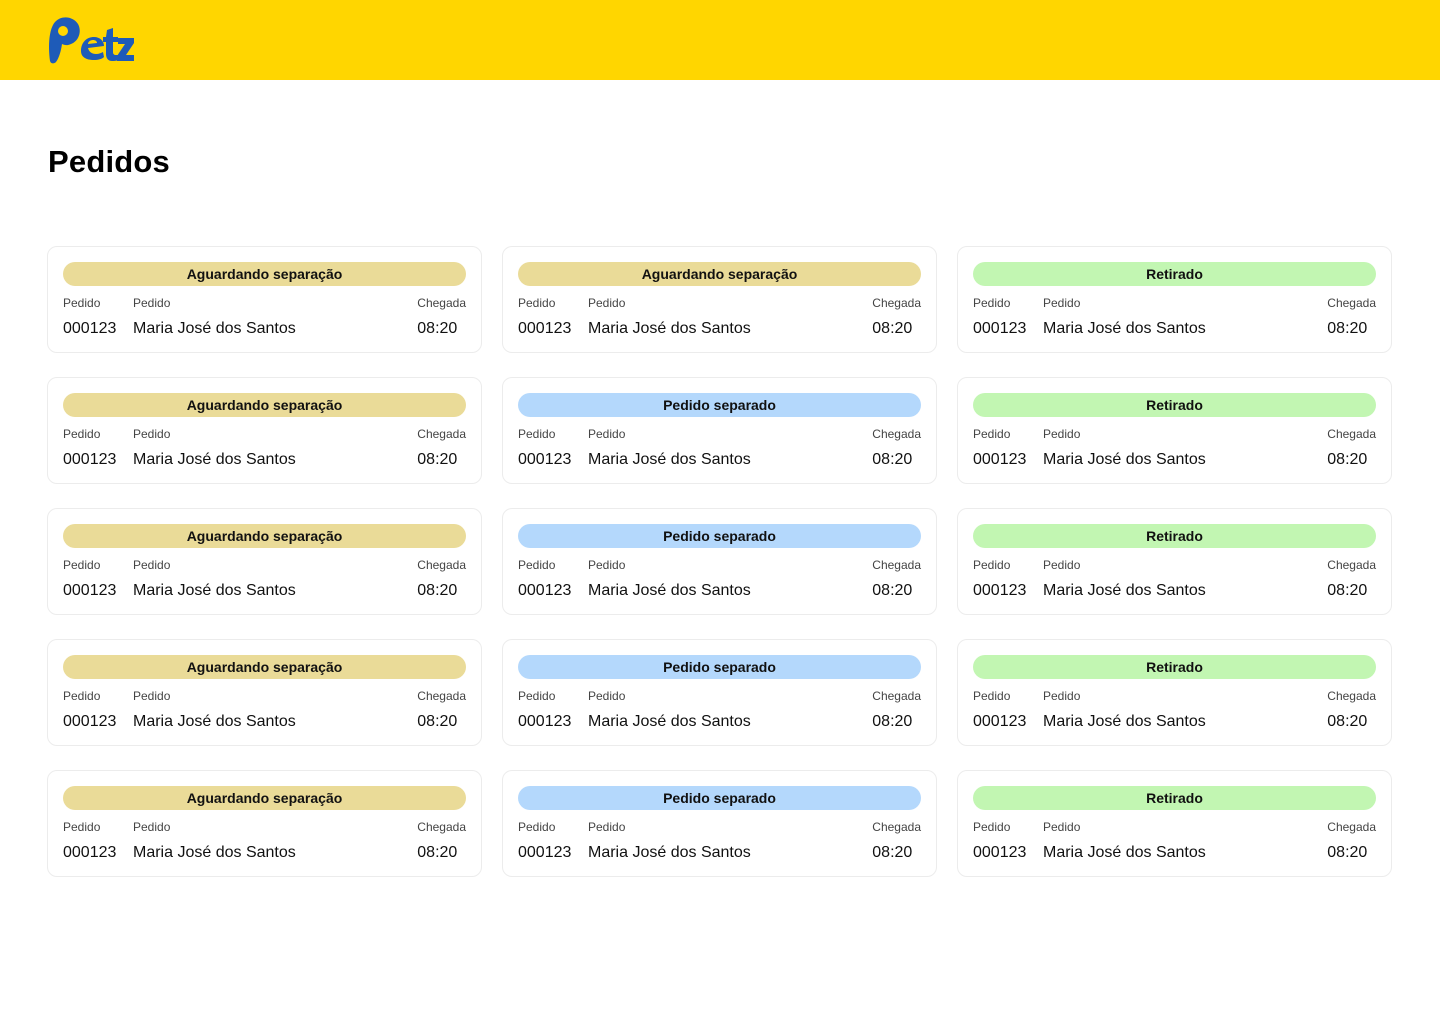 Image resolution: width=1440 pixels, height=1024 pixels. Describe the element at coordinates (720, 40) in the screenshot. I see `top-bar` at that location.